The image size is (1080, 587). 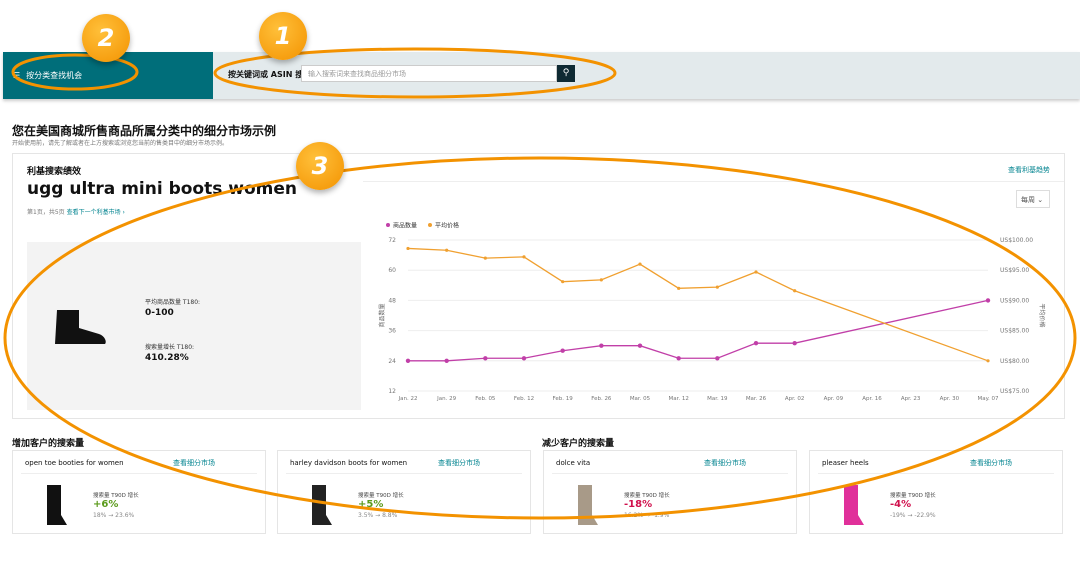 What do you see at coordinates (563, 399) in the screenshot?
I see `x-tick-label: Feb. 19` at bounding box center [563, 399].